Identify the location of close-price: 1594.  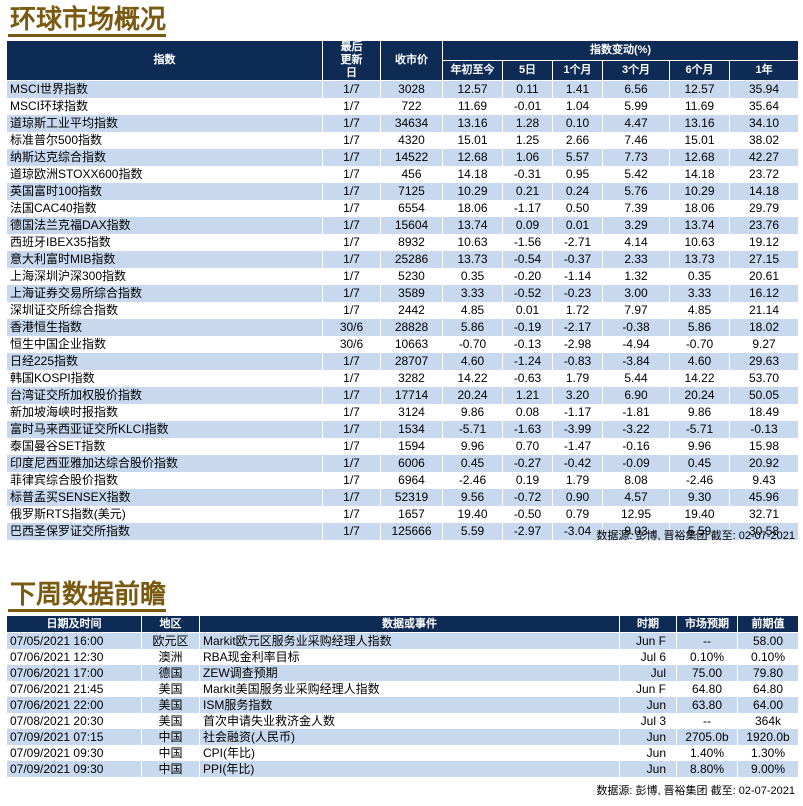
(411, 446).